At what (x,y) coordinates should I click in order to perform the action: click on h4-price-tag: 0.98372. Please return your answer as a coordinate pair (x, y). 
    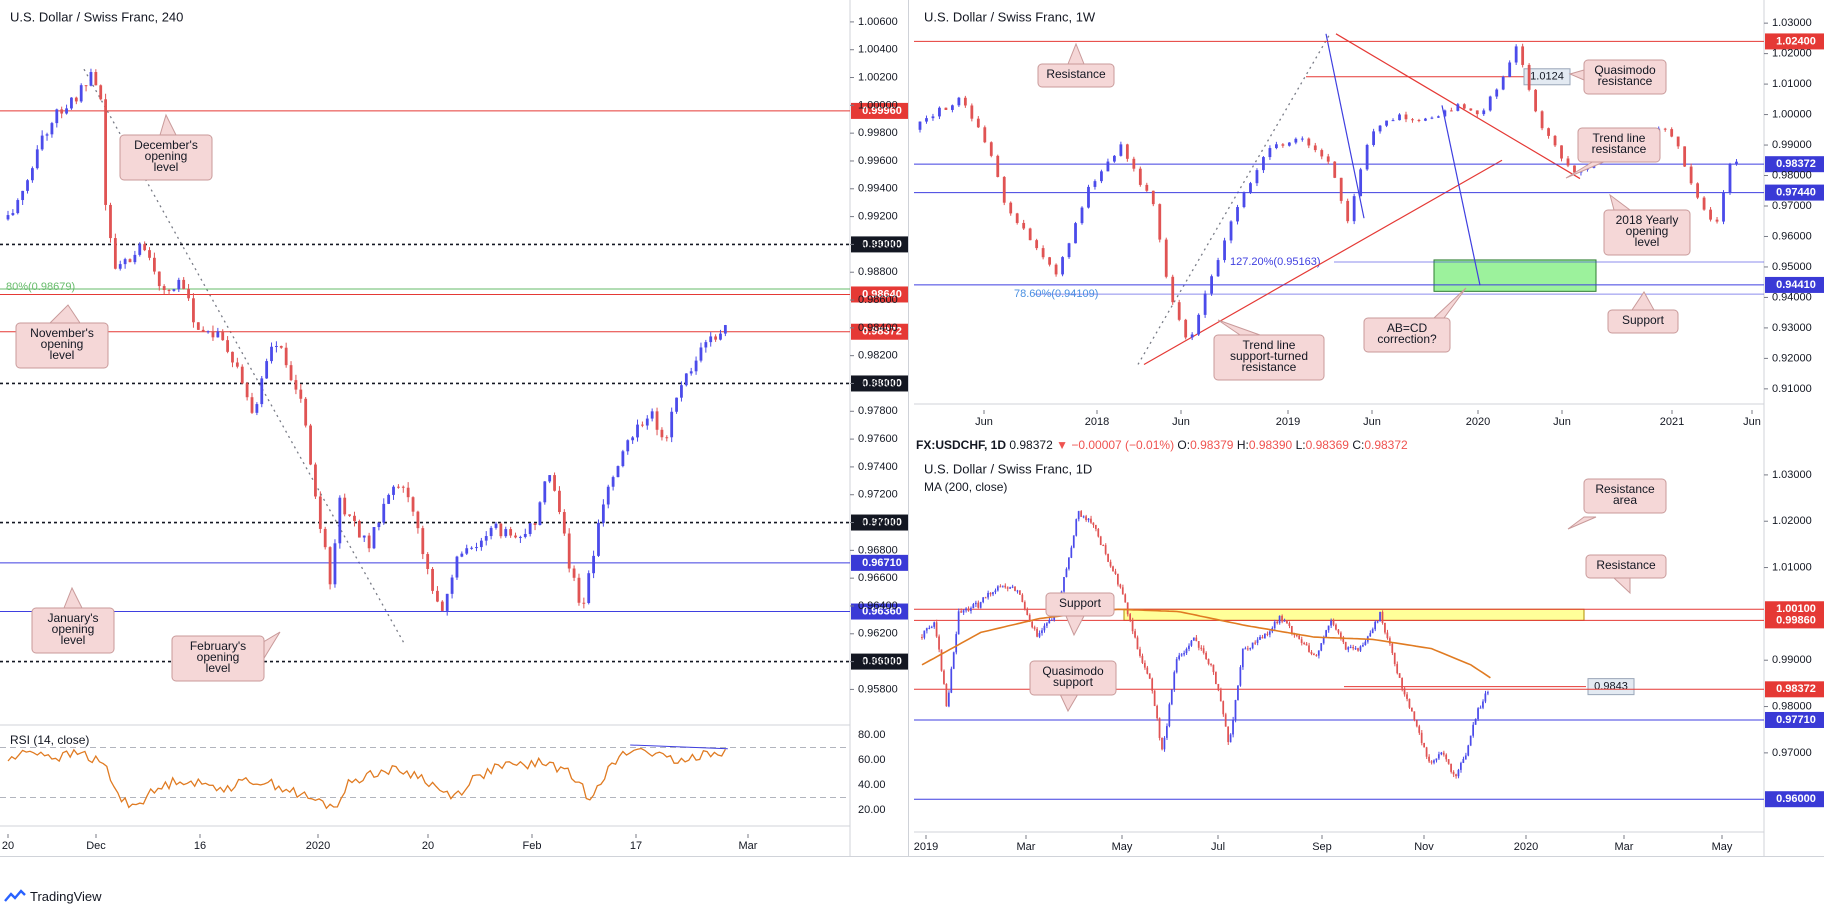
    Looking at the image, I should click on (882, 332).